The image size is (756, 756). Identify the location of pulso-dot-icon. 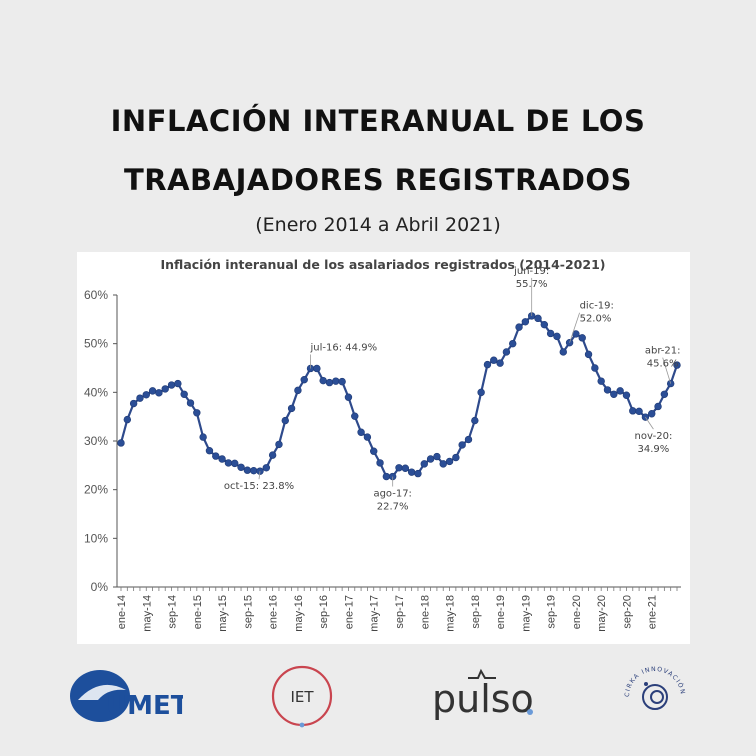
(530, 712).